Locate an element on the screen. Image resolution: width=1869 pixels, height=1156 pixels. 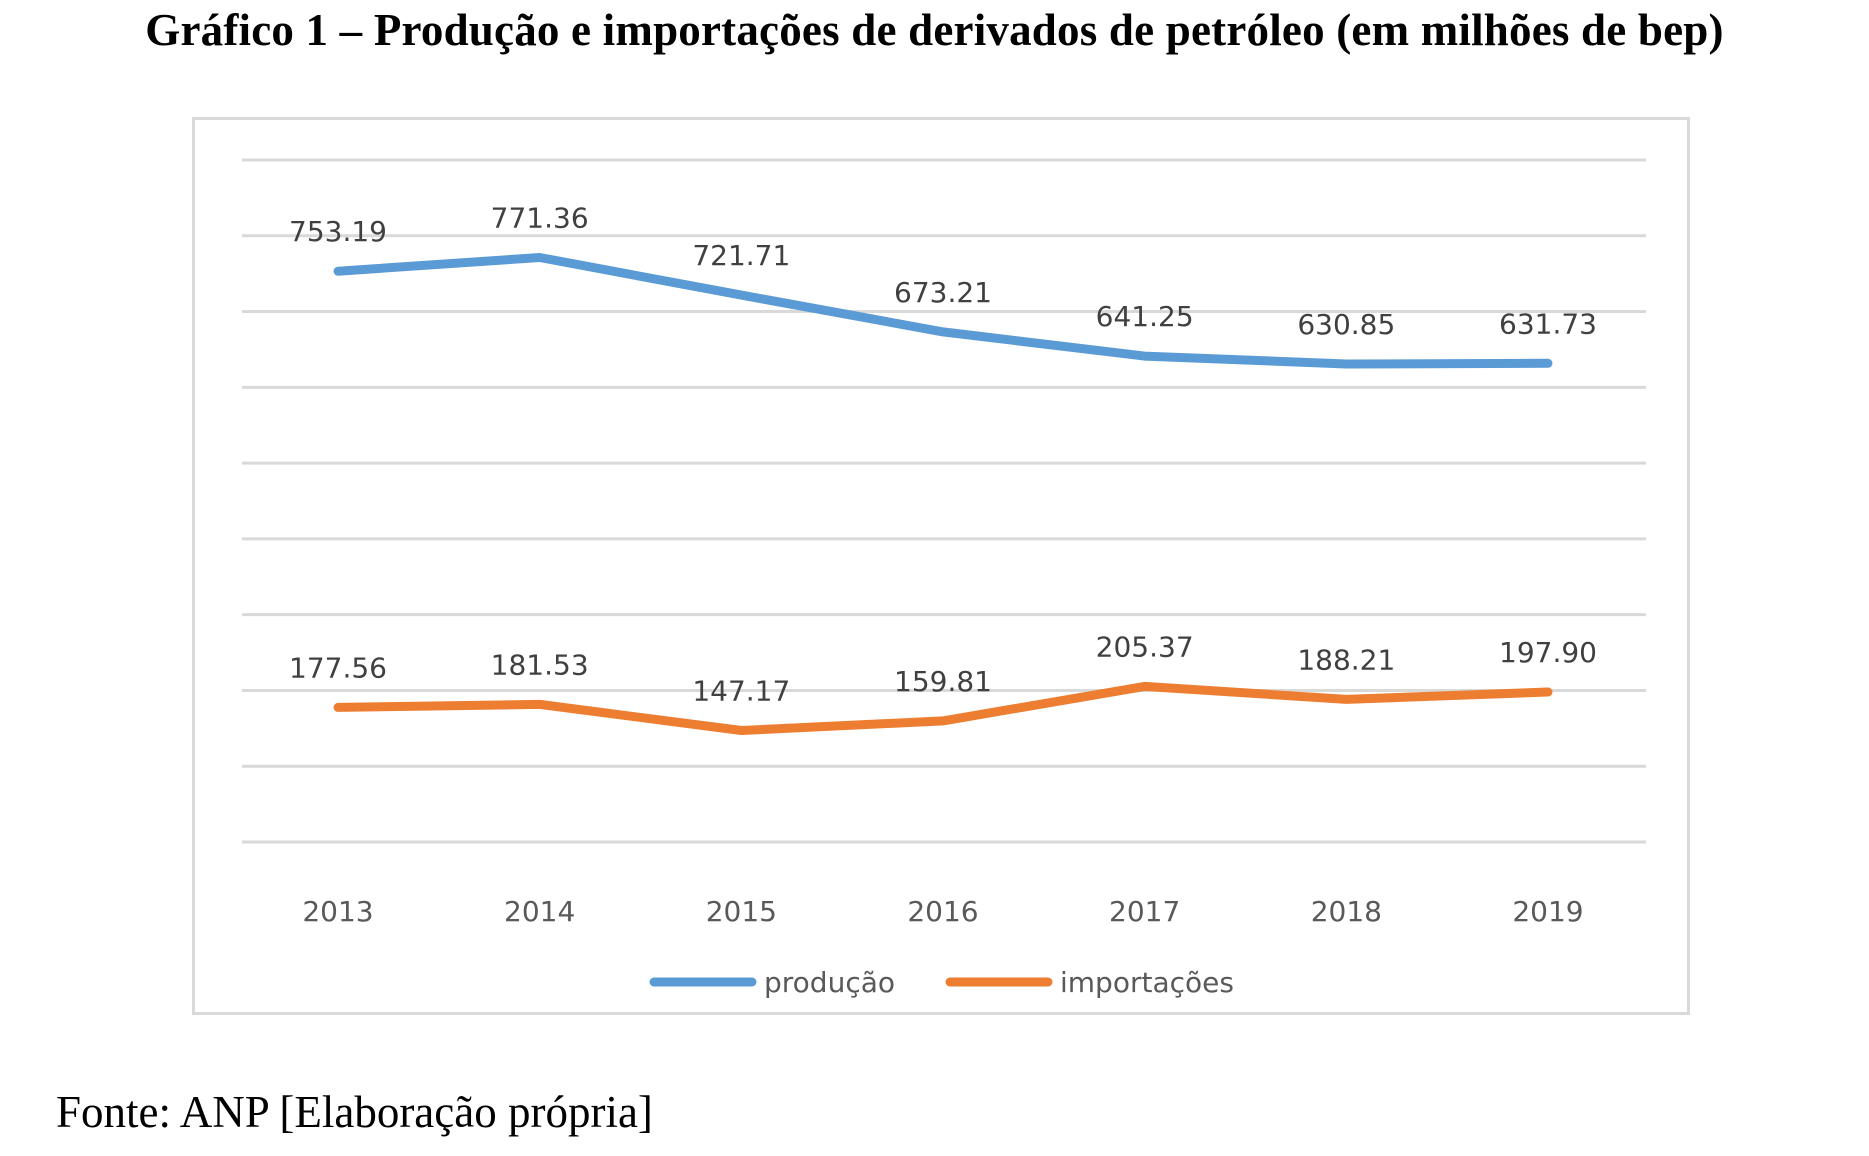
data-label: 159.81 is located at coordinates (943, 681).